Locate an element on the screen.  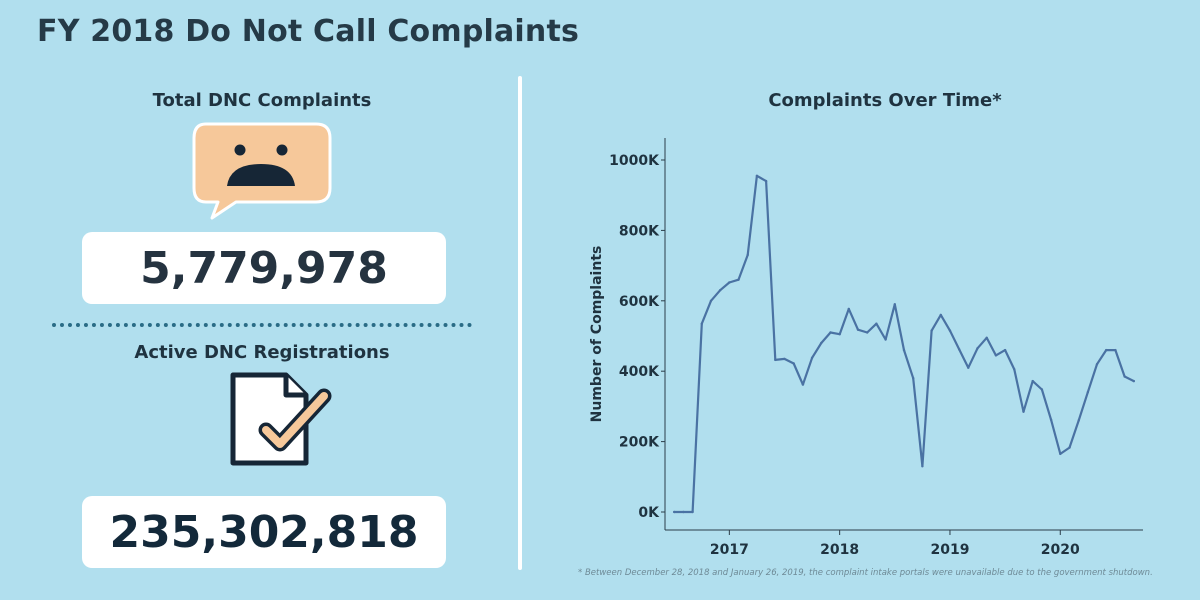
y-tick-label: 800K is located at coordinates (639, 231).